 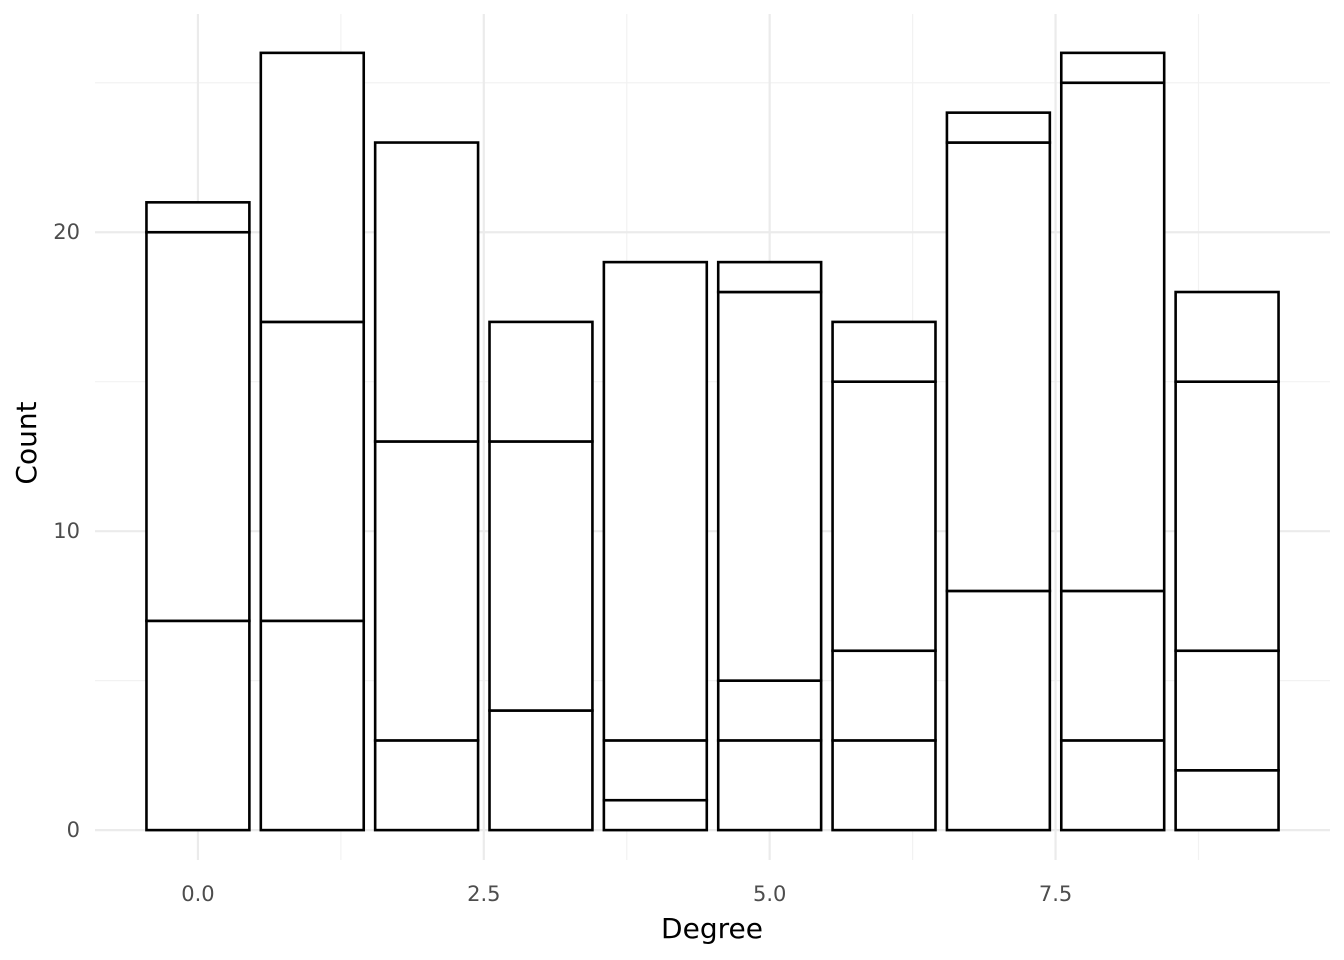 What do you see at coordinates (197, 894) in the screenshot?
I see `x-tick-label: 0.0` at bounding box center [197, 894].